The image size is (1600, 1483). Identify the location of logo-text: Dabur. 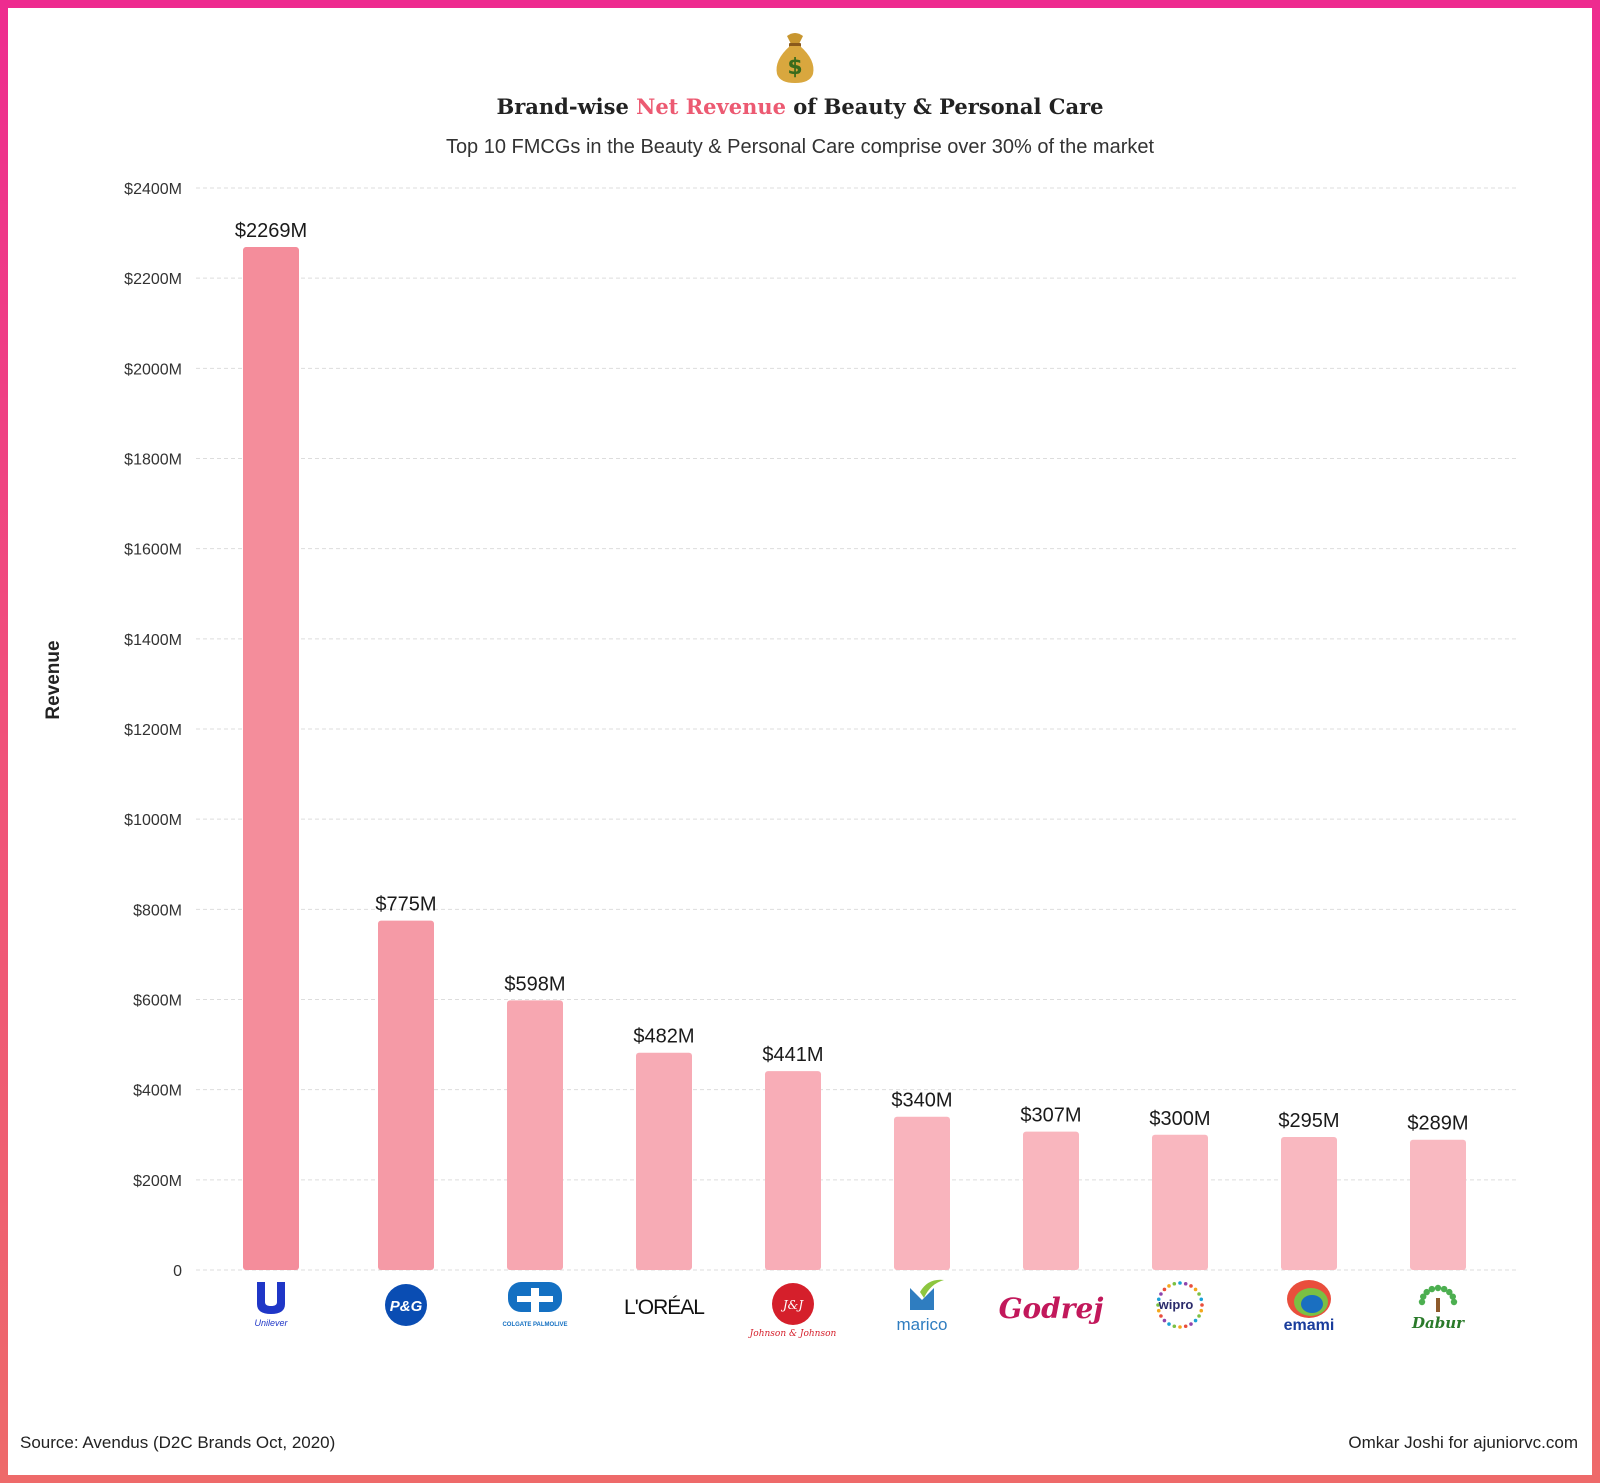
(1438, 1323).